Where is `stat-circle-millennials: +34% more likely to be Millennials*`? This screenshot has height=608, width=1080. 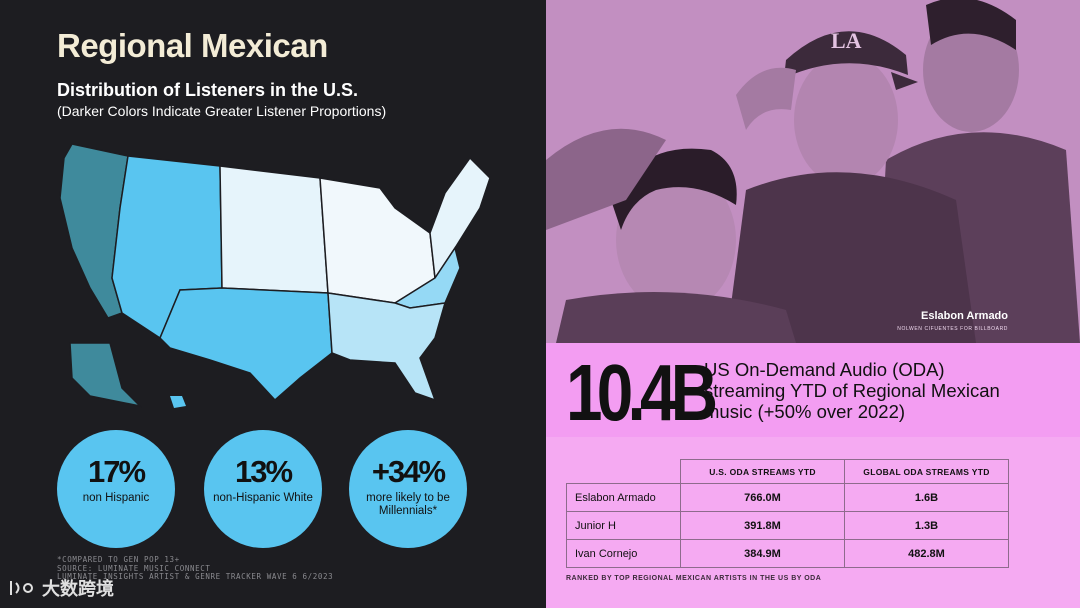
stat-circle-millennials: +34% more likely to be Millennials* is located at coordinates (408, 489).